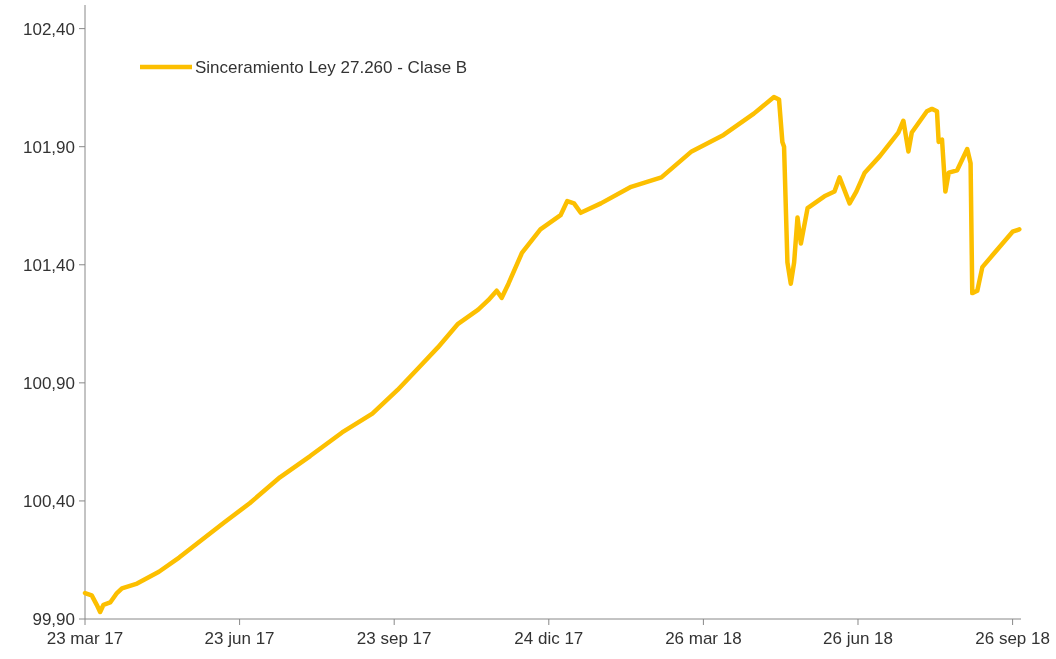  Describe the element at coordinates (331, 67) in the screenshot. I see `legend-label: Sinceramiento Ley 27.260 - Clase B` at that location.